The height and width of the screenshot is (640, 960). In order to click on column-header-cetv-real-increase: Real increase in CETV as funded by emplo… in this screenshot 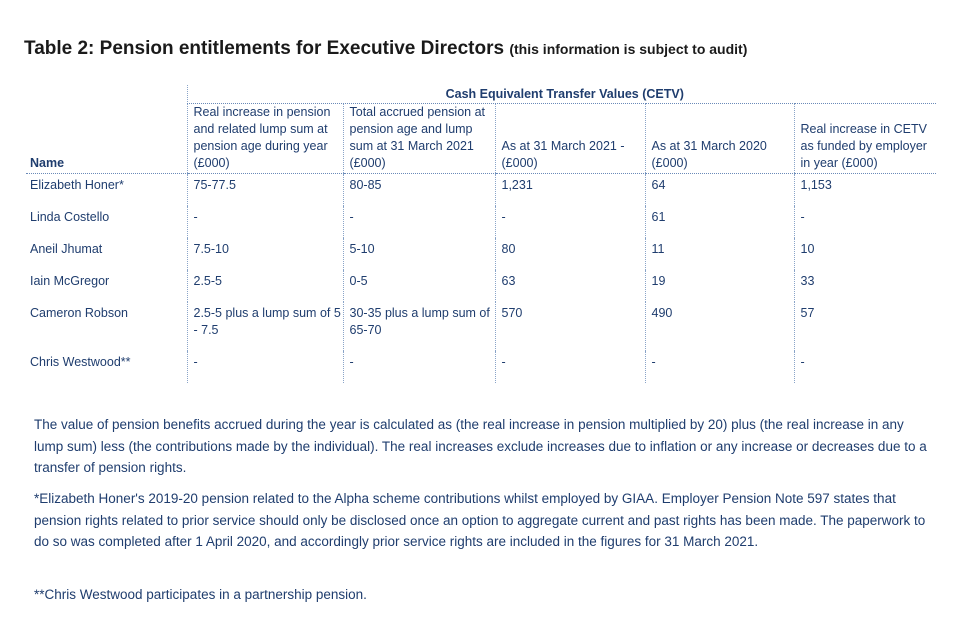, I will do `click(865, 138)`.